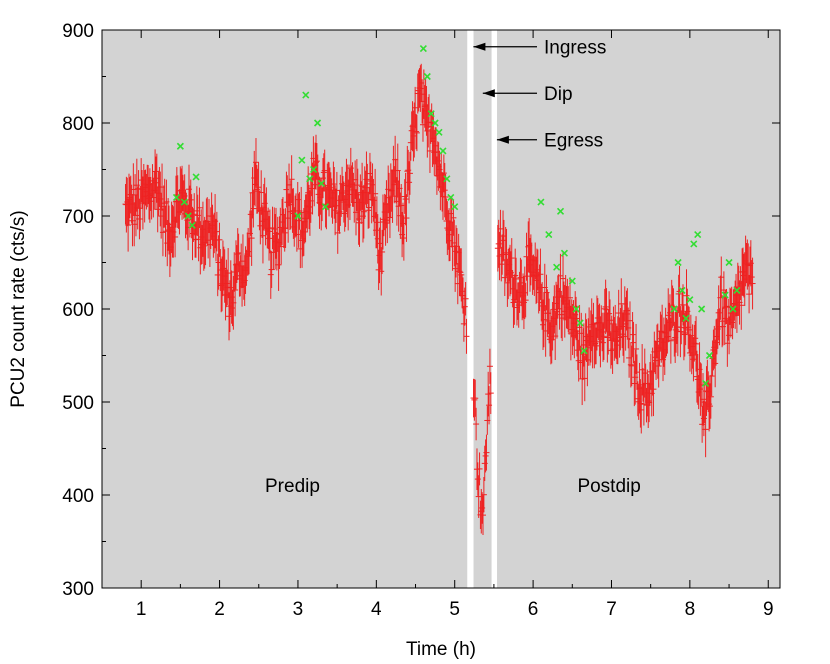 Image resolution: width=830 pixels, height=664 pixels. I want to click on annotation-label: Egress, so click(573, 141).